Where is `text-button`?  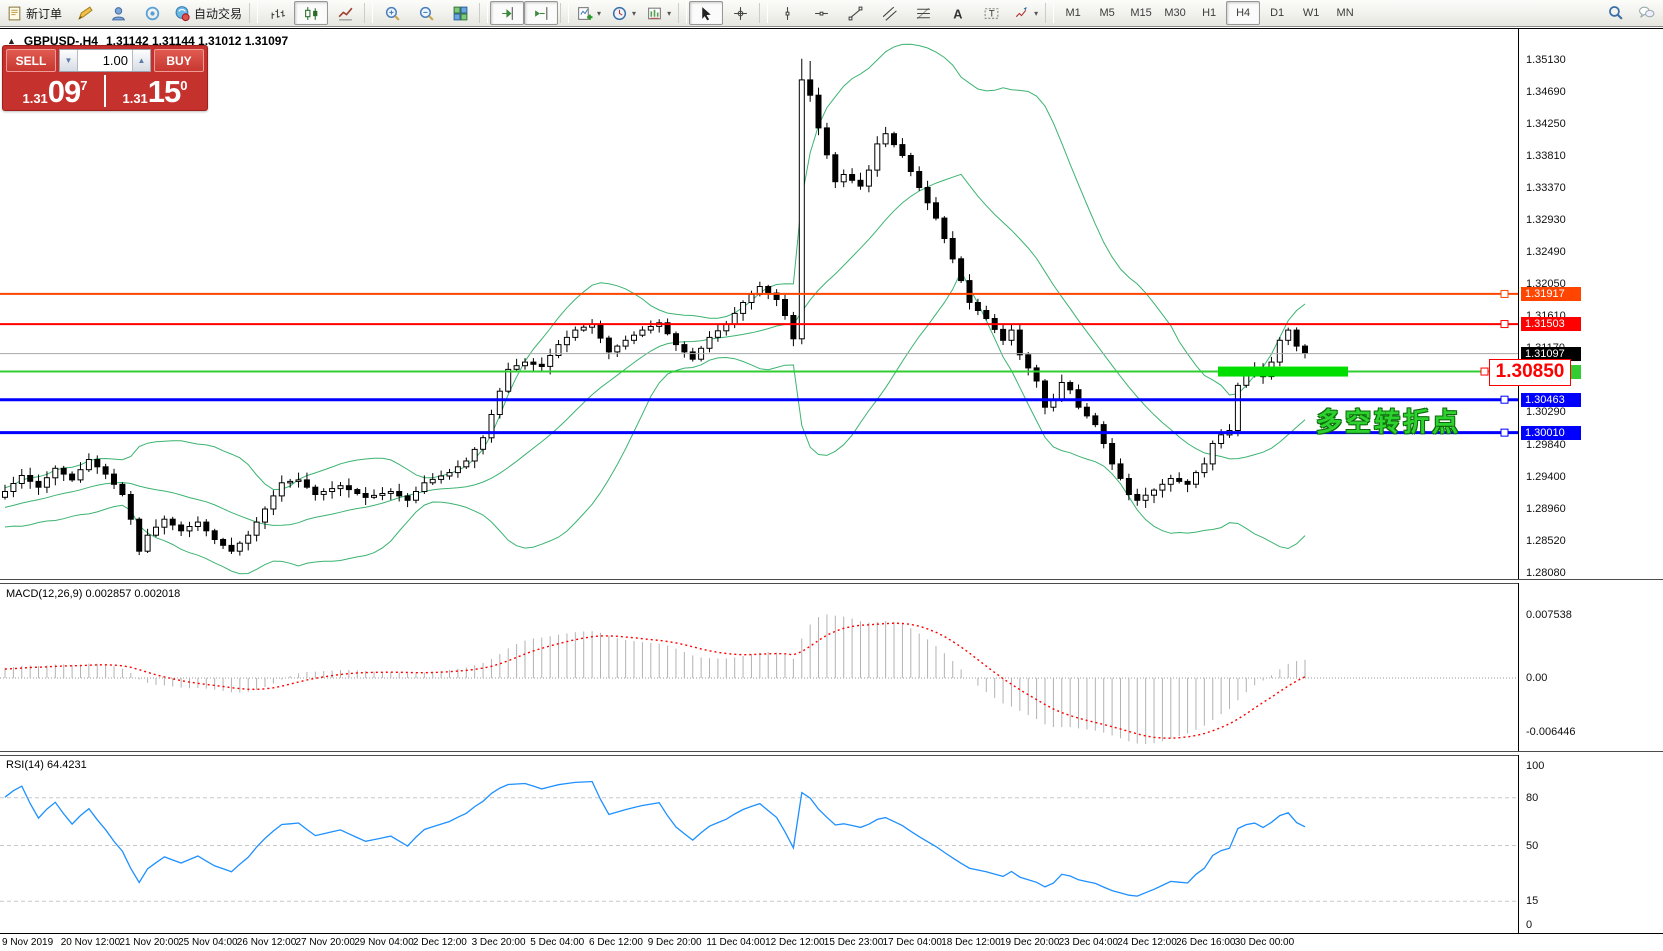 text-button is located at coordinates (957, 13).